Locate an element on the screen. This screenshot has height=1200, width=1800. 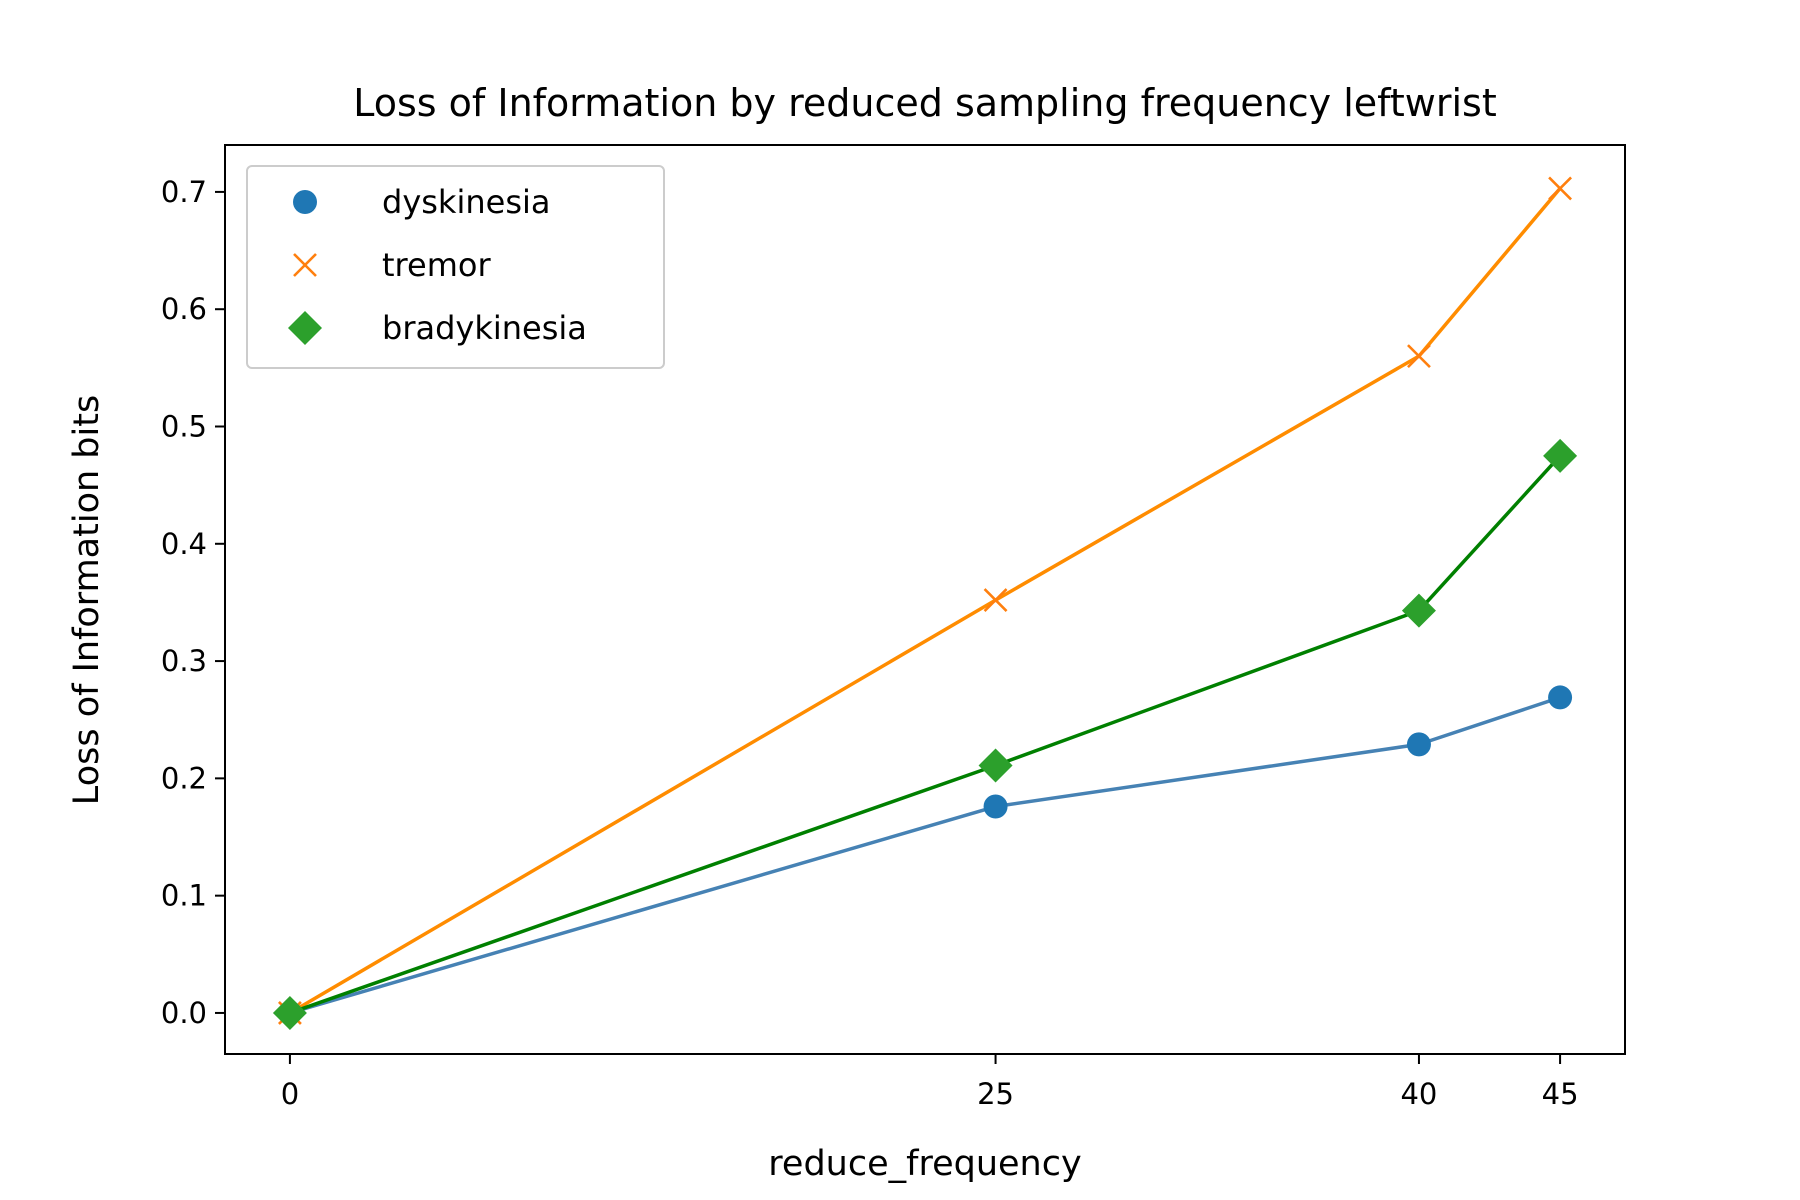
y-tick-label: 0.7 is located at coordinates (184, 192).